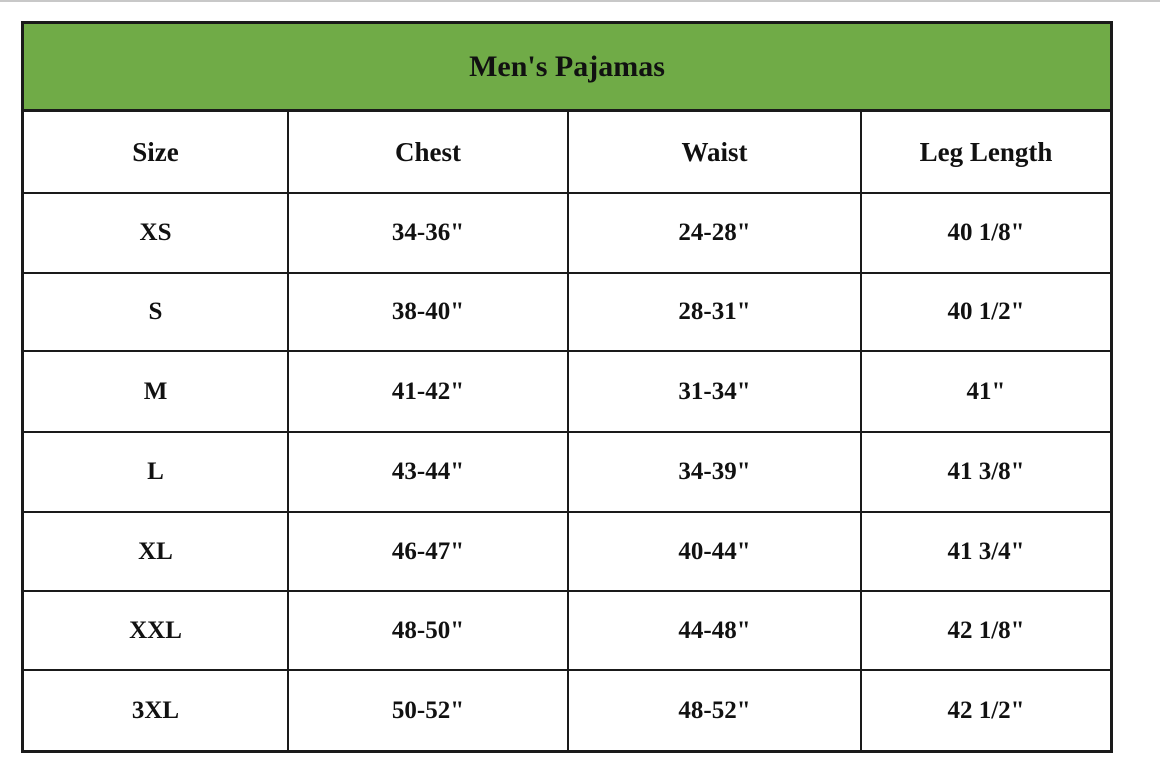 This screenshot has width=1160, height=780. What do you see at coordinates (156, 313) in the screenshot?
I see `cell-size: S` at bounding box center [156, 313].